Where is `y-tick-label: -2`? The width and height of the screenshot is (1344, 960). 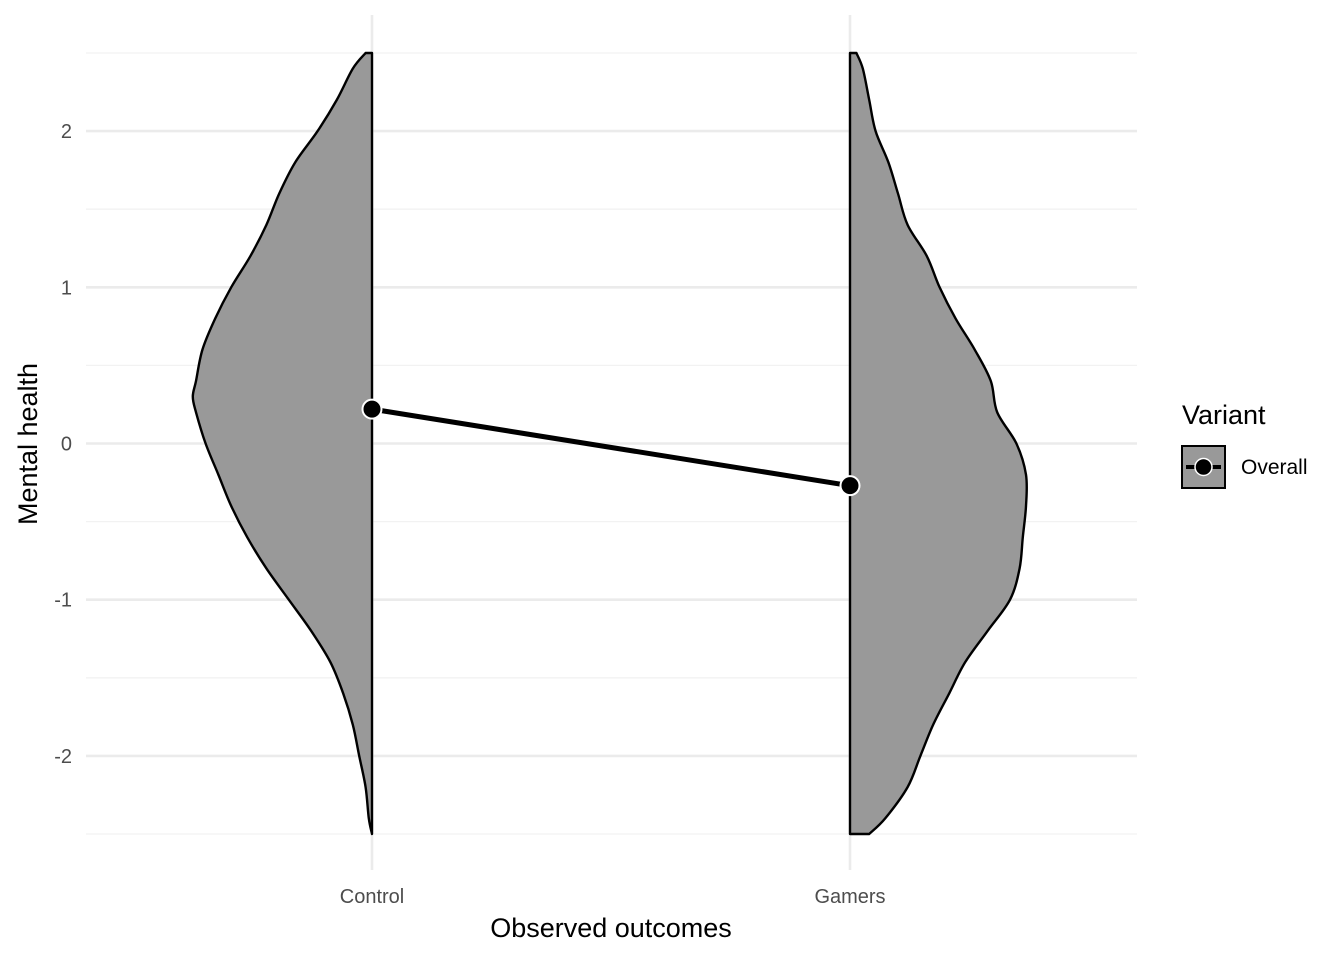 y-tick-label: -2 is located at coordinates (63, 757).